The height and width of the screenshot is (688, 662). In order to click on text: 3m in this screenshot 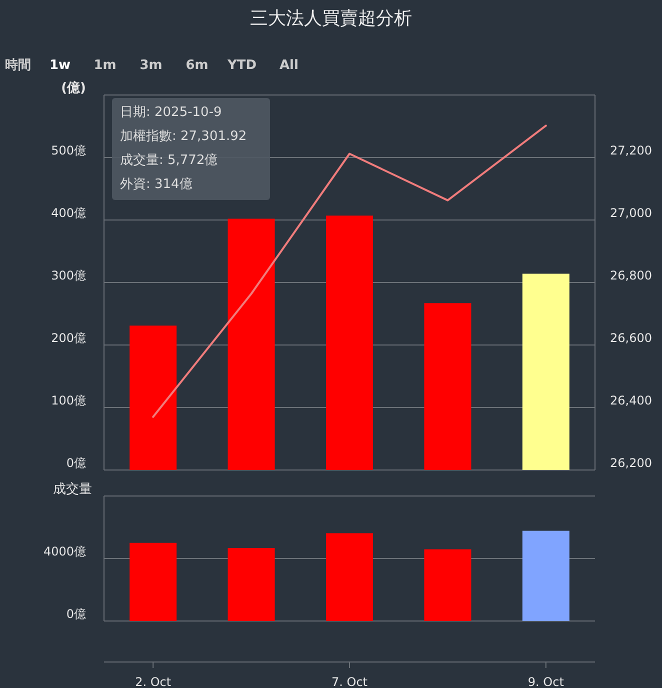, I will do `click(151, 65)`.